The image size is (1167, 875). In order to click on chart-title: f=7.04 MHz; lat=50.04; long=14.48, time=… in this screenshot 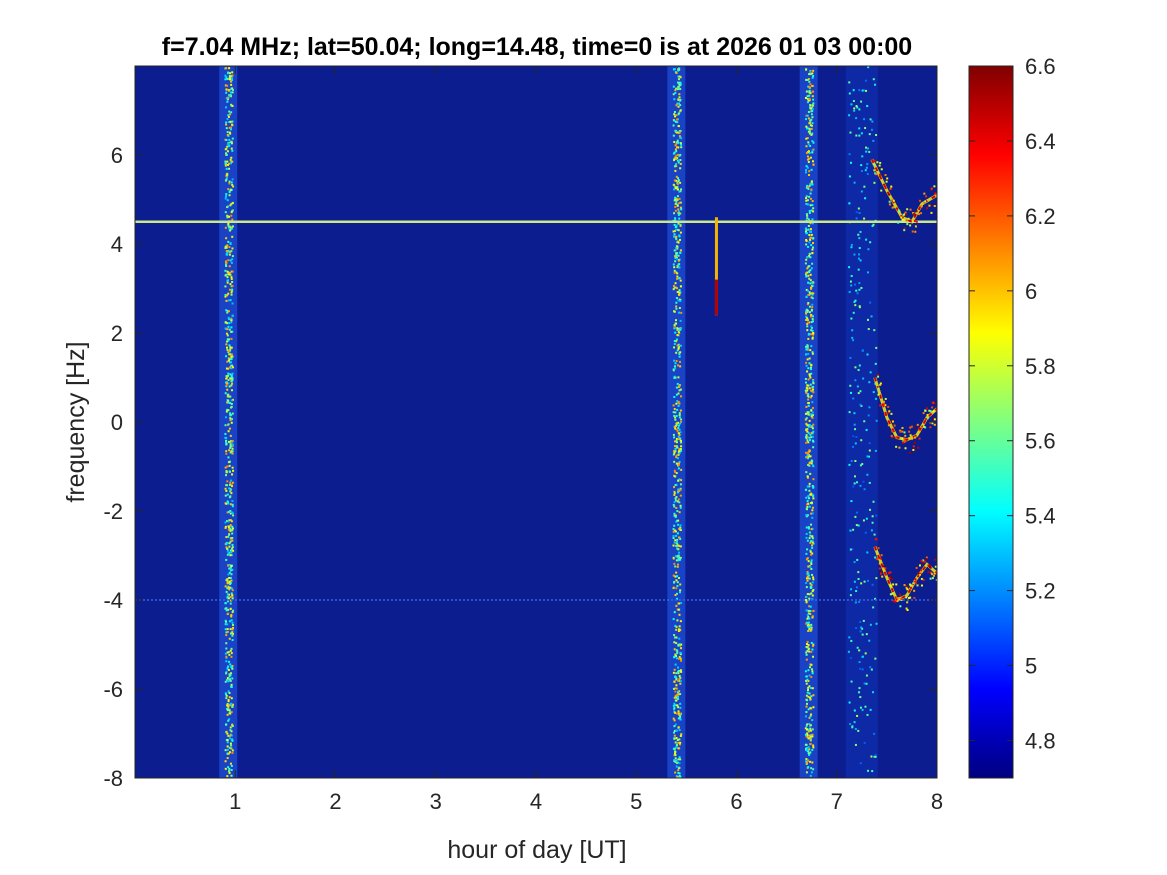, I will do `click(537, 47)`.